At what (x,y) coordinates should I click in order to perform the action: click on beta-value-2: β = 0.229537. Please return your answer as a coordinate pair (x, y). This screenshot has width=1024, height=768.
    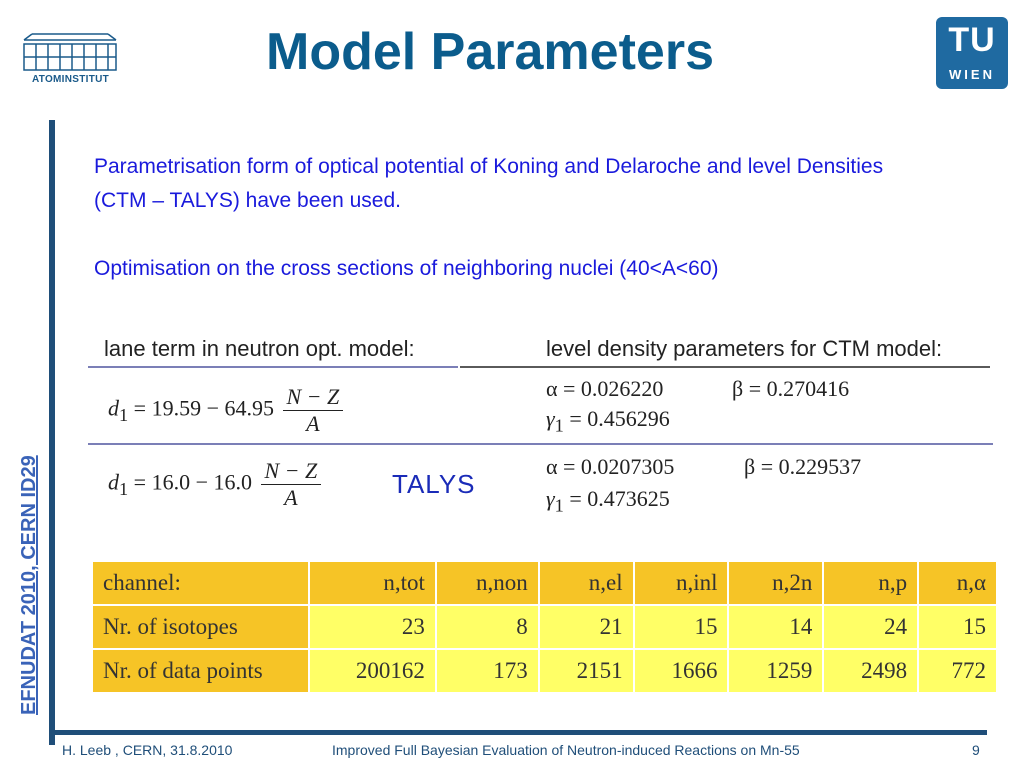
    Looking at the image, I should click on (803, 466).